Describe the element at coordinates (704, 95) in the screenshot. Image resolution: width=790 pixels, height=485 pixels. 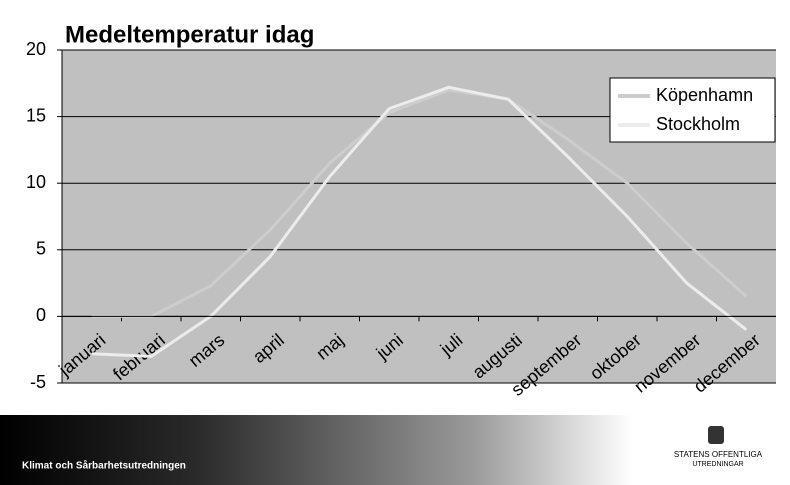
I see `legend-label: Köpenhamn` at that location.